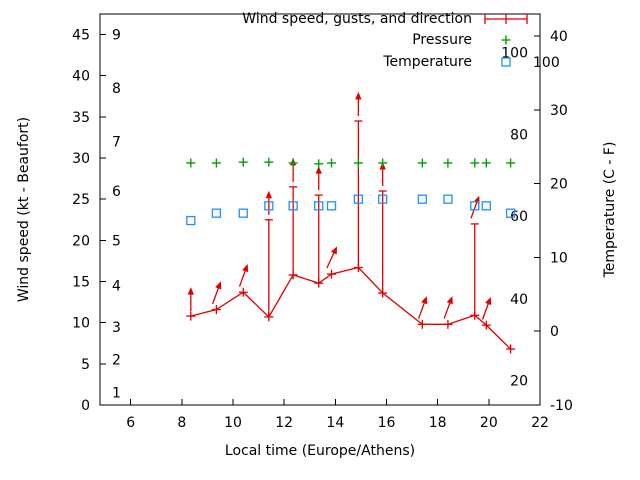 This screenshot has width=640, height=480. I want to click on y-tick-label-beaufort: 9, so click(116, 36).